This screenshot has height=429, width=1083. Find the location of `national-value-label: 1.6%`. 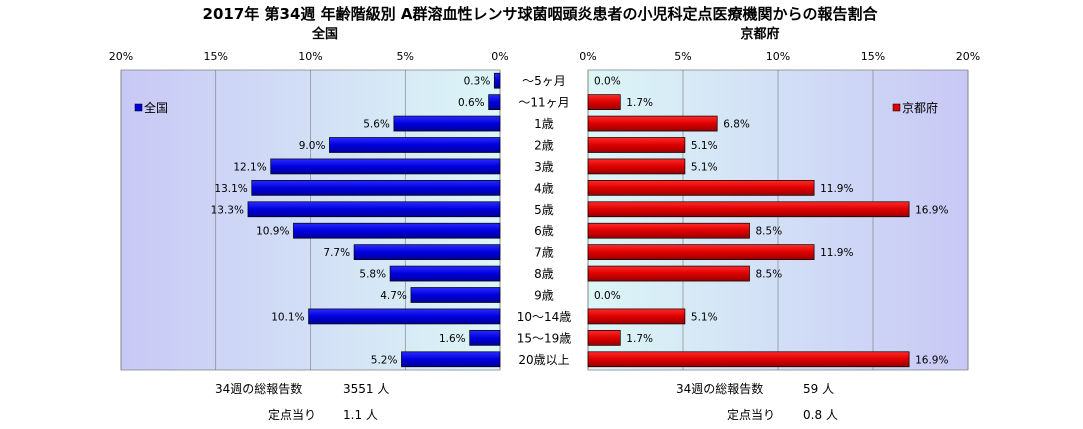

national-value-label: 1.6% is located at coordinates (452, 339).